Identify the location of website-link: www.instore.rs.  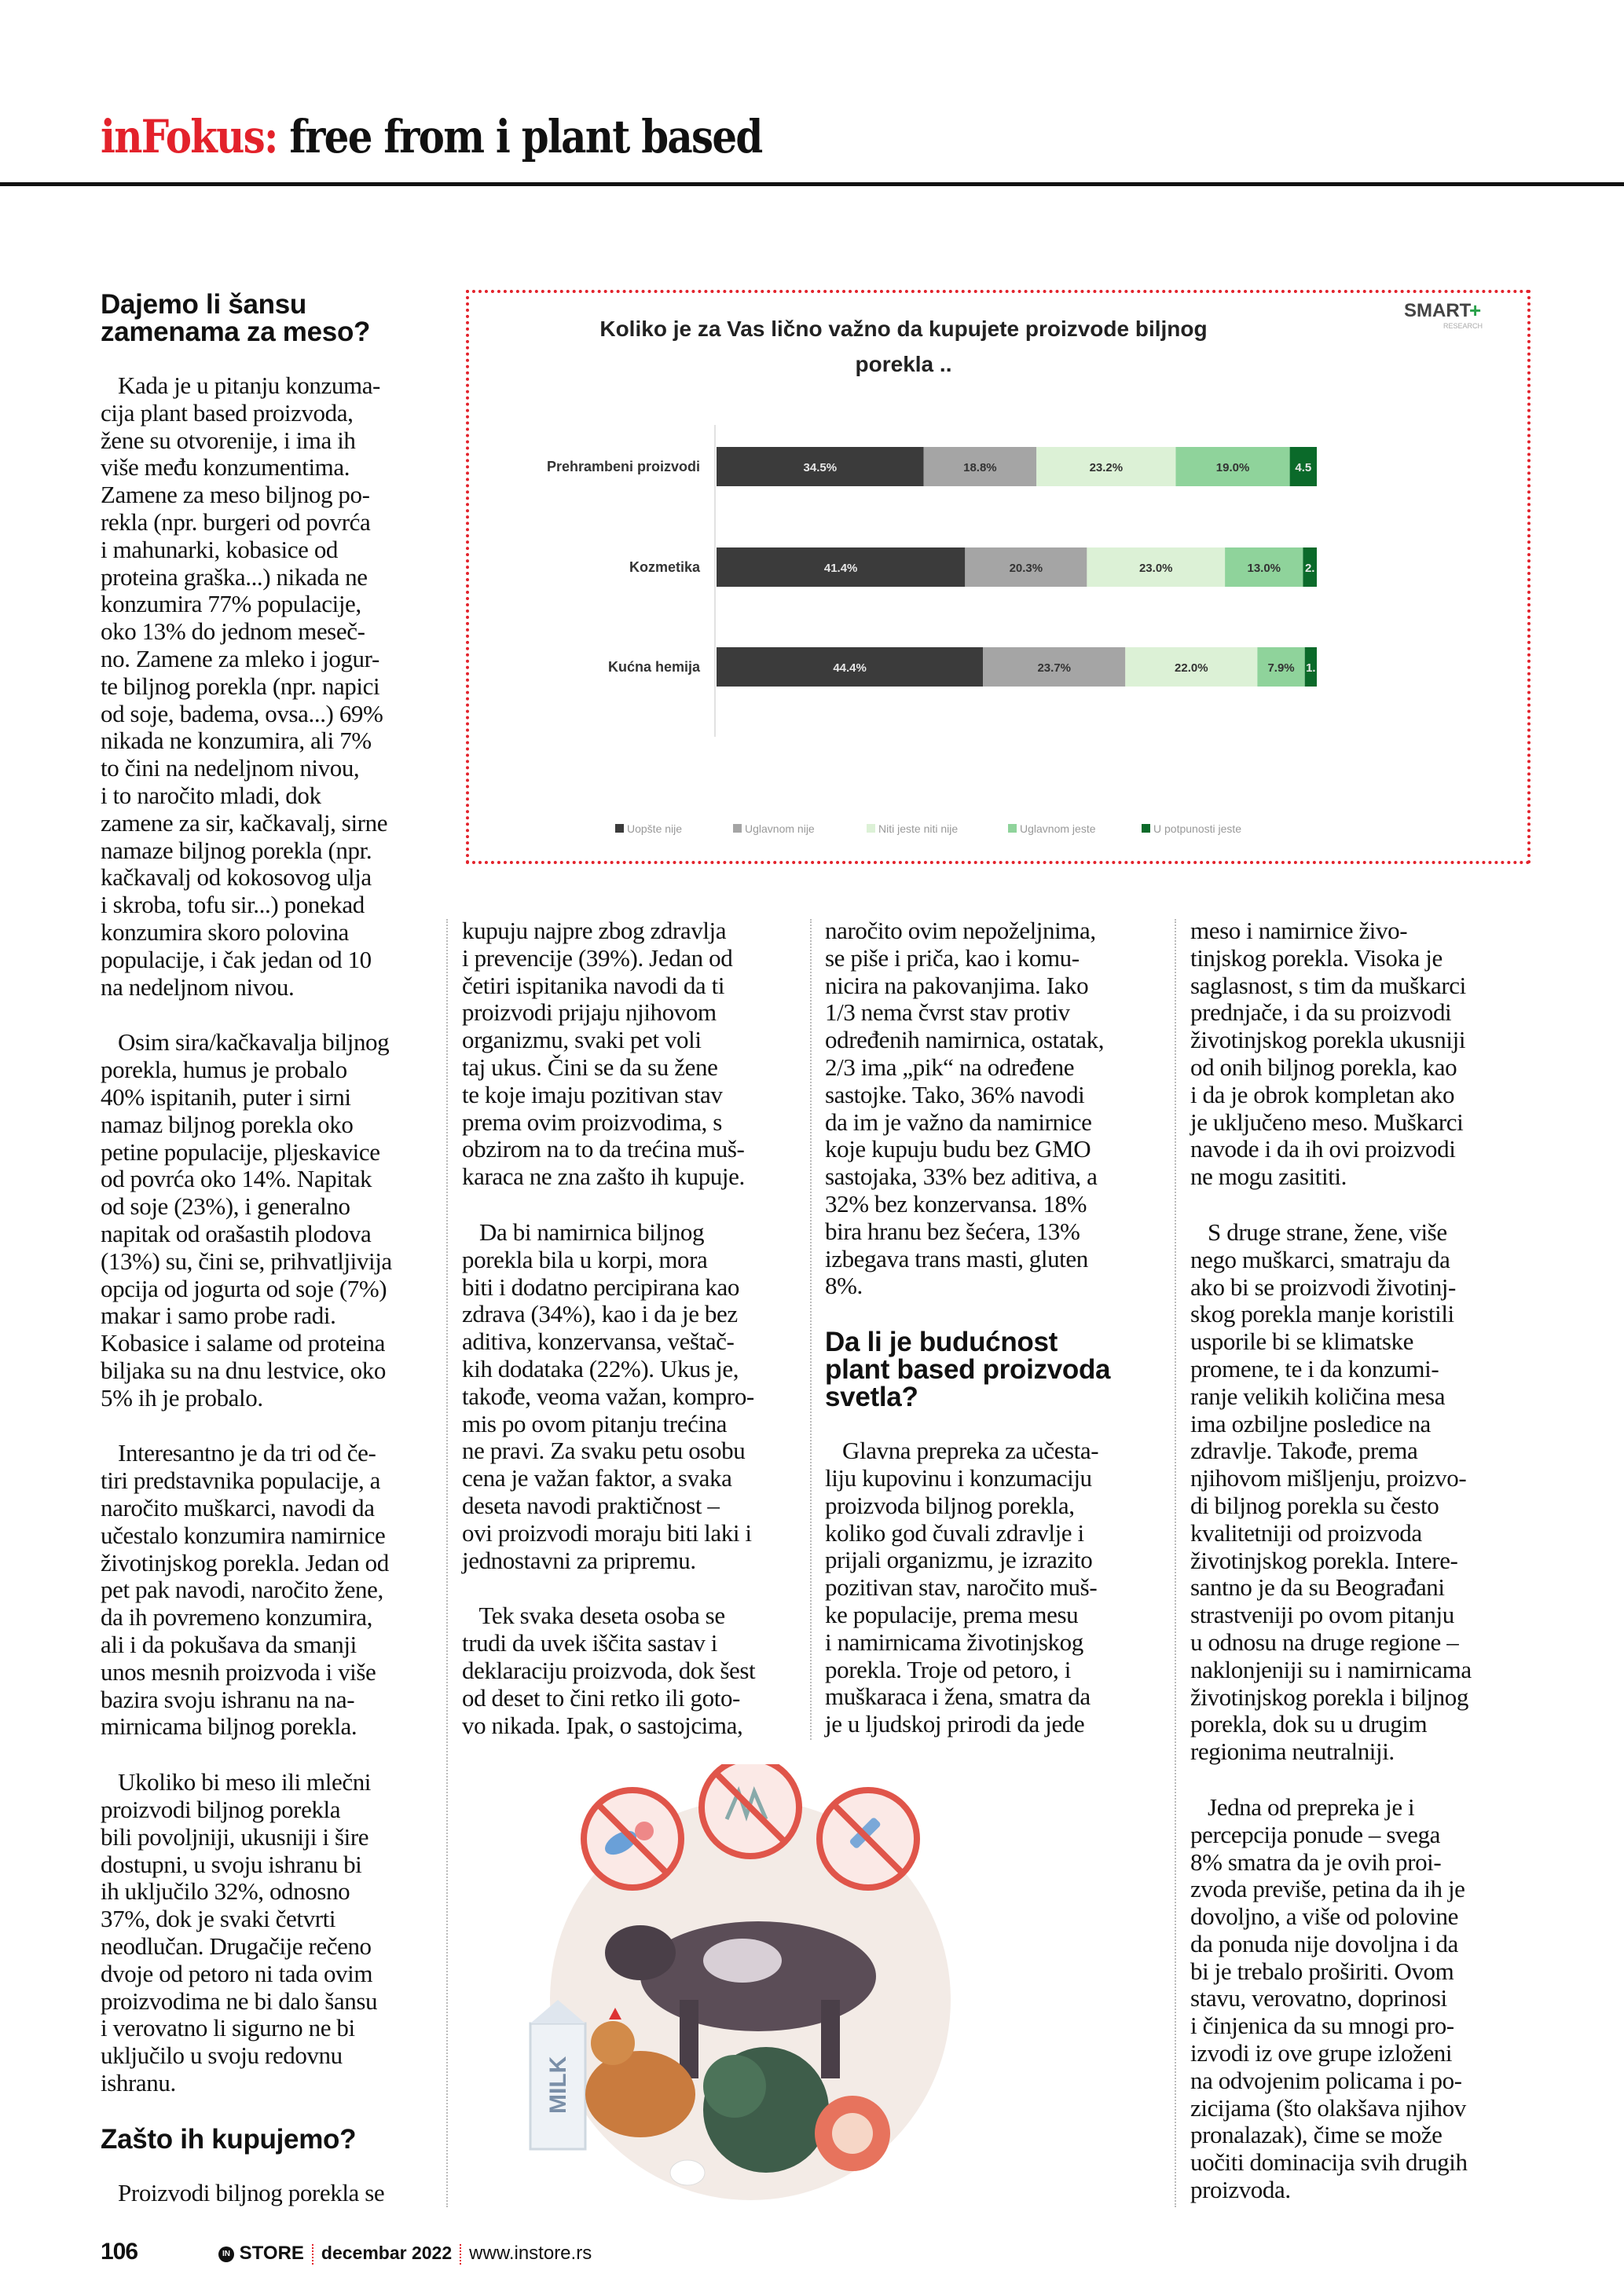
(531, 2254).